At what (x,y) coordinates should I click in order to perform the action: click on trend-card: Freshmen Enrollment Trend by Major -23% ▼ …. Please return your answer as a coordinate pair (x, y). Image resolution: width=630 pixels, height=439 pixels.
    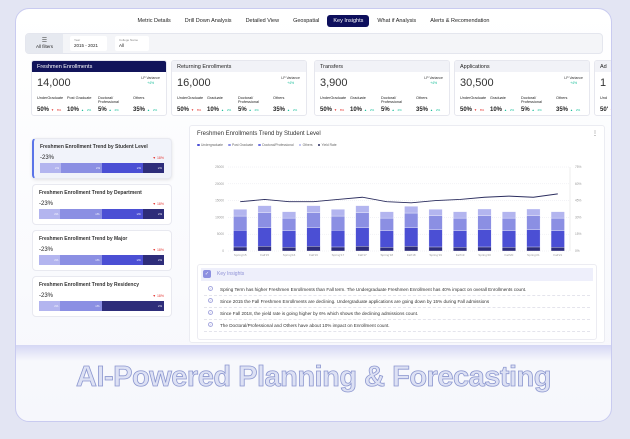
    Looking at the image, I should click on (102, 250).